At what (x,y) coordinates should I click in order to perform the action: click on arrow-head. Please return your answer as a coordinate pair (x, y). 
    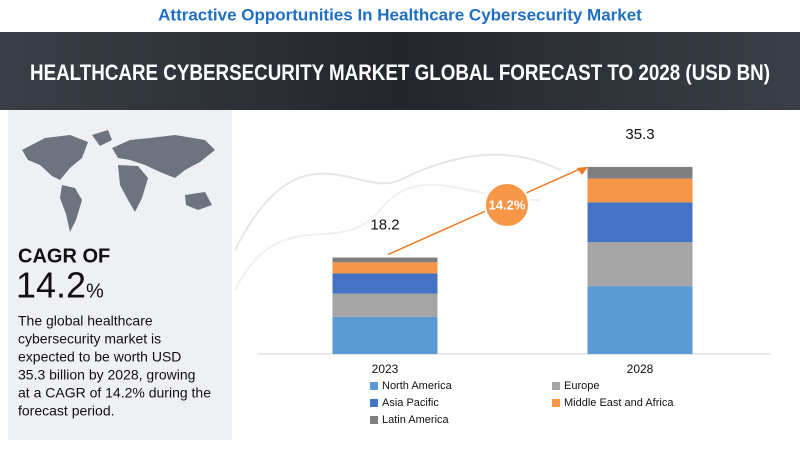
    Looking at the image, I should click on (582, 170).